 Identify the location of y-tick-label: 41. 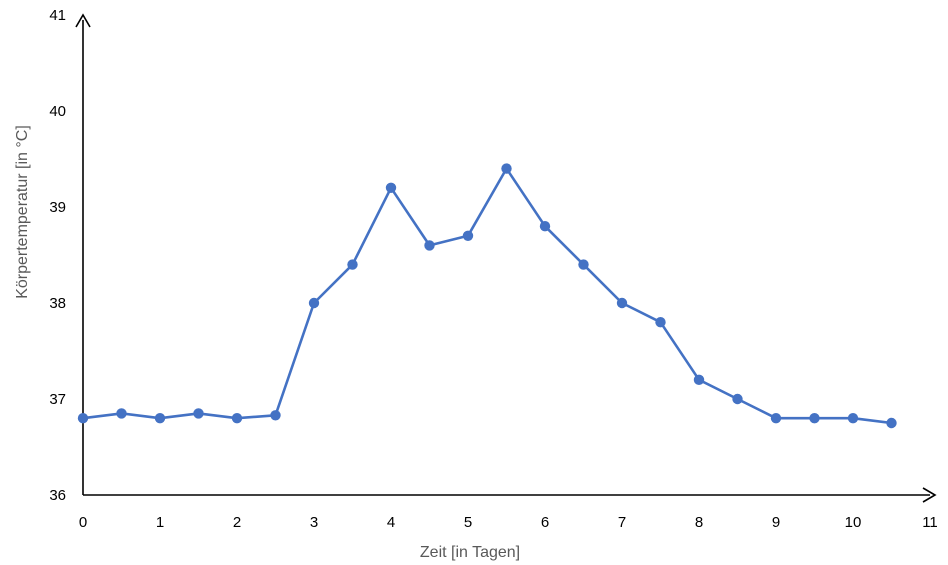
(57, 15).